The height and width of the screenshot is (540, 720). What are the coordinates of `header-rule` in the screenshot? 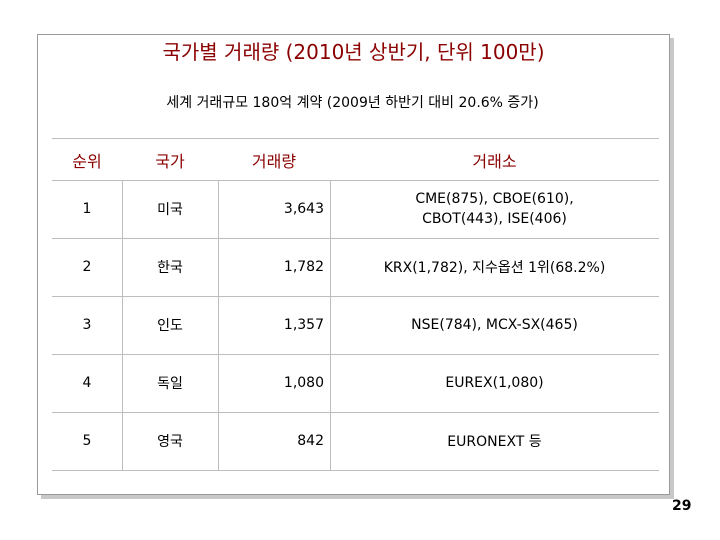 It's located at (355, 180).